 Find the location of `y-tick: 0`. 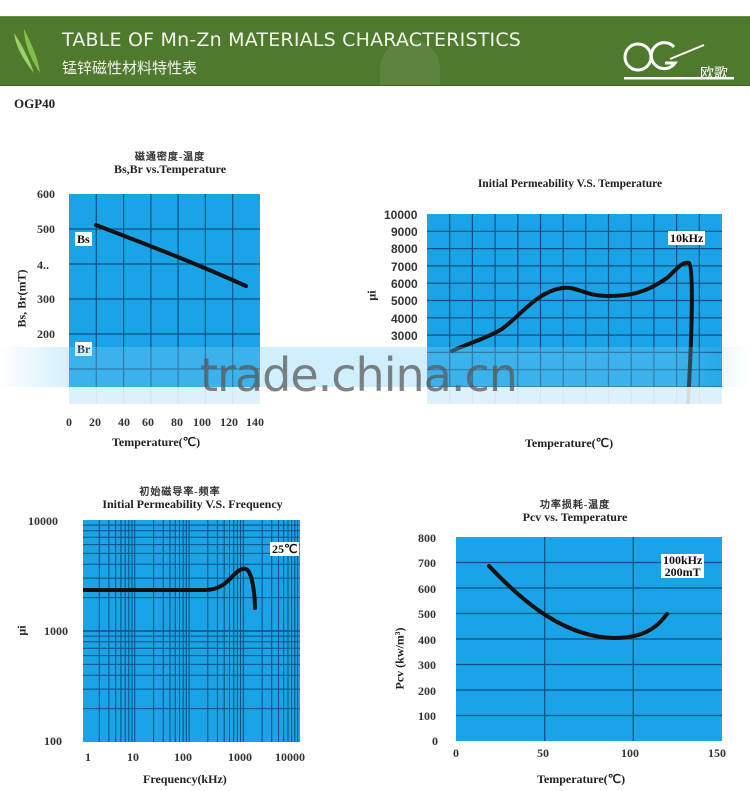

y-tick: 0 is located at coordinates (435, 741).